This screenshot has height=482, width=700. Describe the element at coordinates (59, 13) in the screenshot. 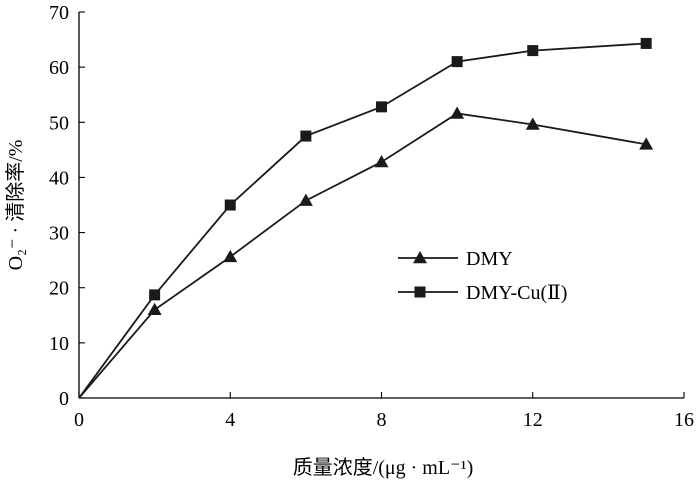

I see `y-tick-label: 70` at that location.